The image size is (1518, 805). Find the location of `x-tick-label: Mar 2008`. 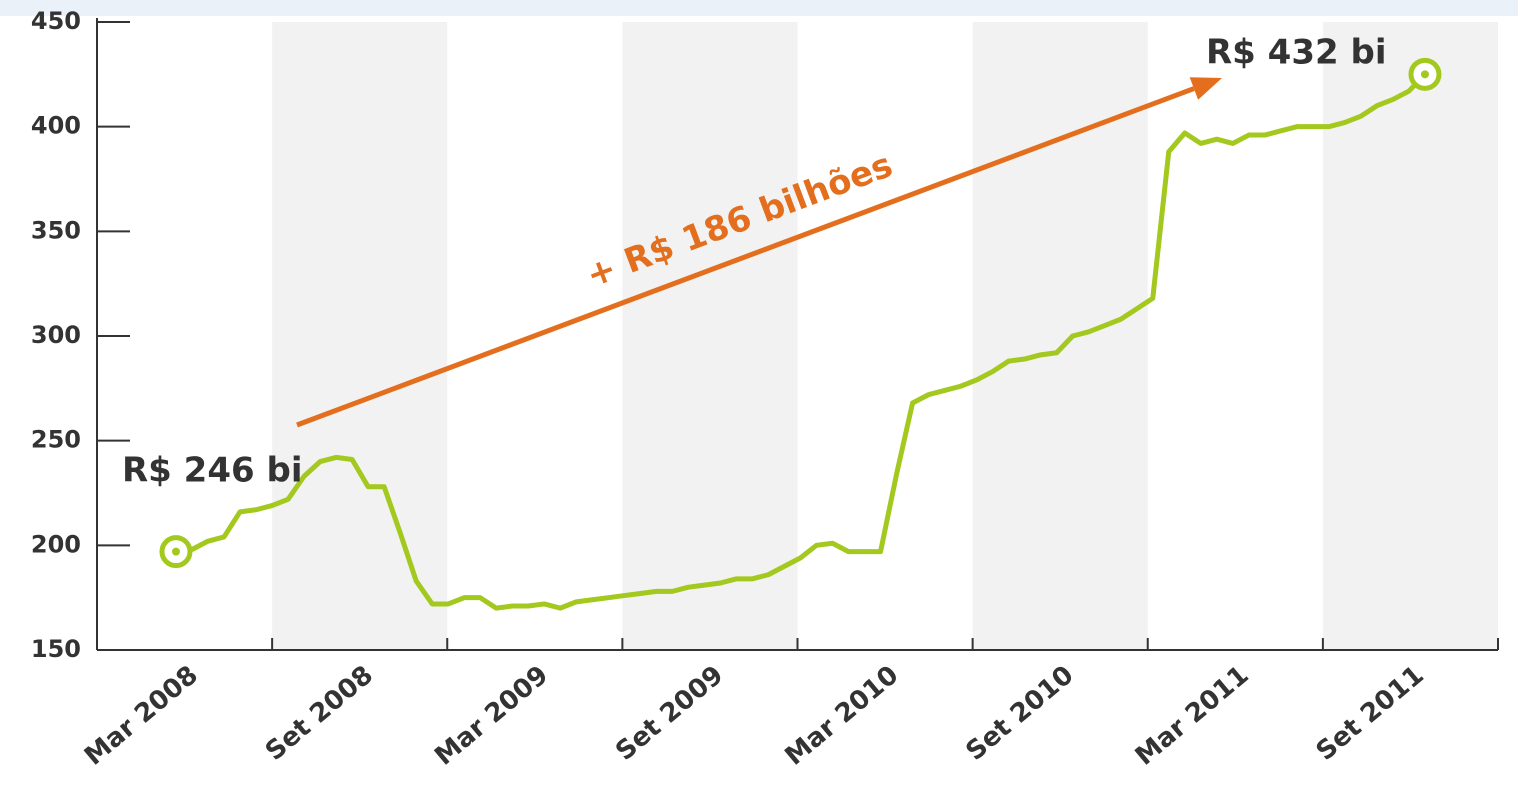

x-tick-label: Mar 2008 is located at coordinates (141, 715).